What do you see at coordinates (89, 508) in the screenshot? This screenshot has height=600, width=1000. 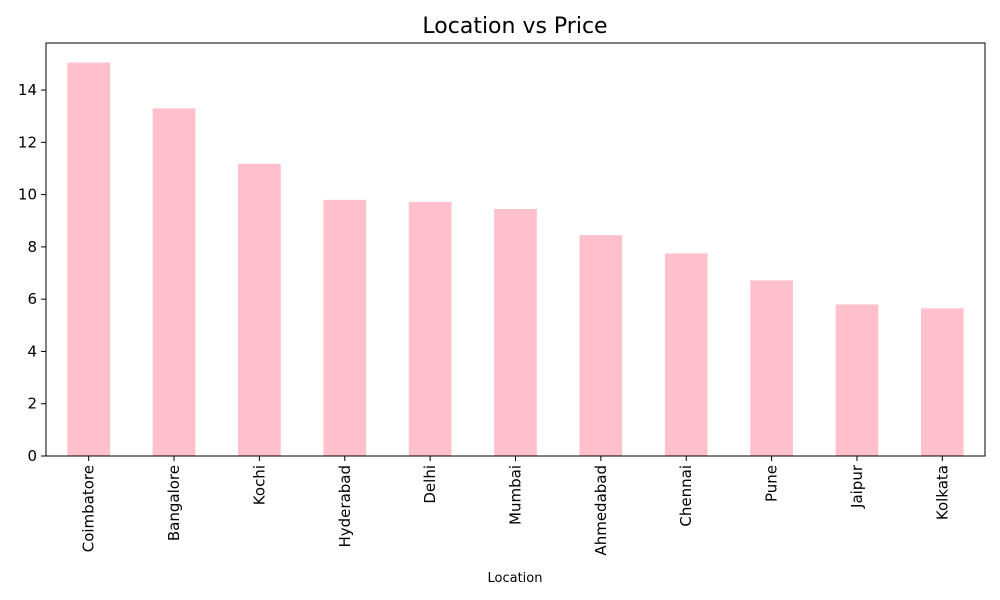 I see `x-tick-label: Coimbatore` at bounding box center [89, 508].